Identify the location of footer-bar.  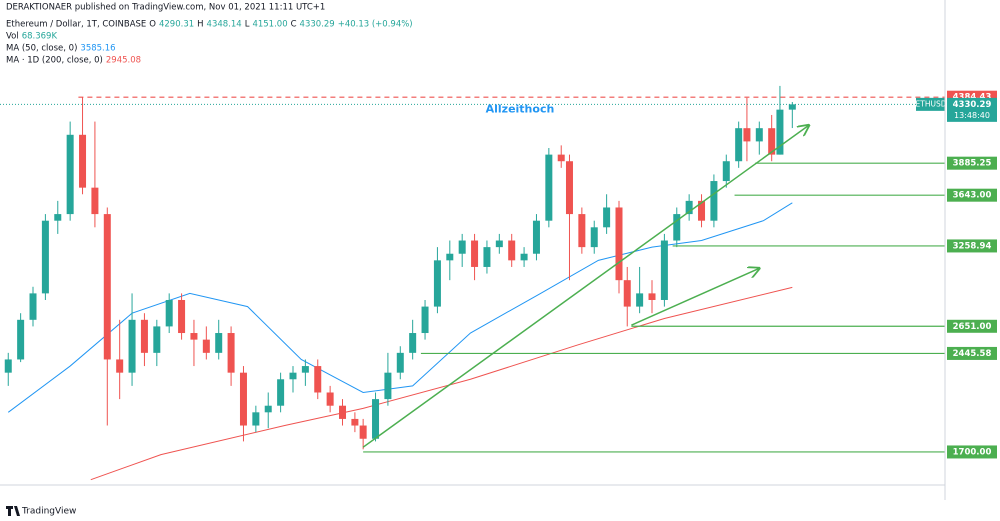
(500, 510).